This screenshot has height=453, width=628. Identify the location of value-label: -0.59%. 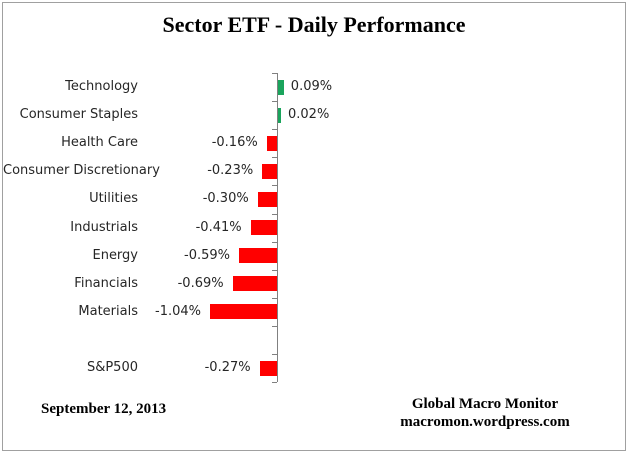
(207, 255).